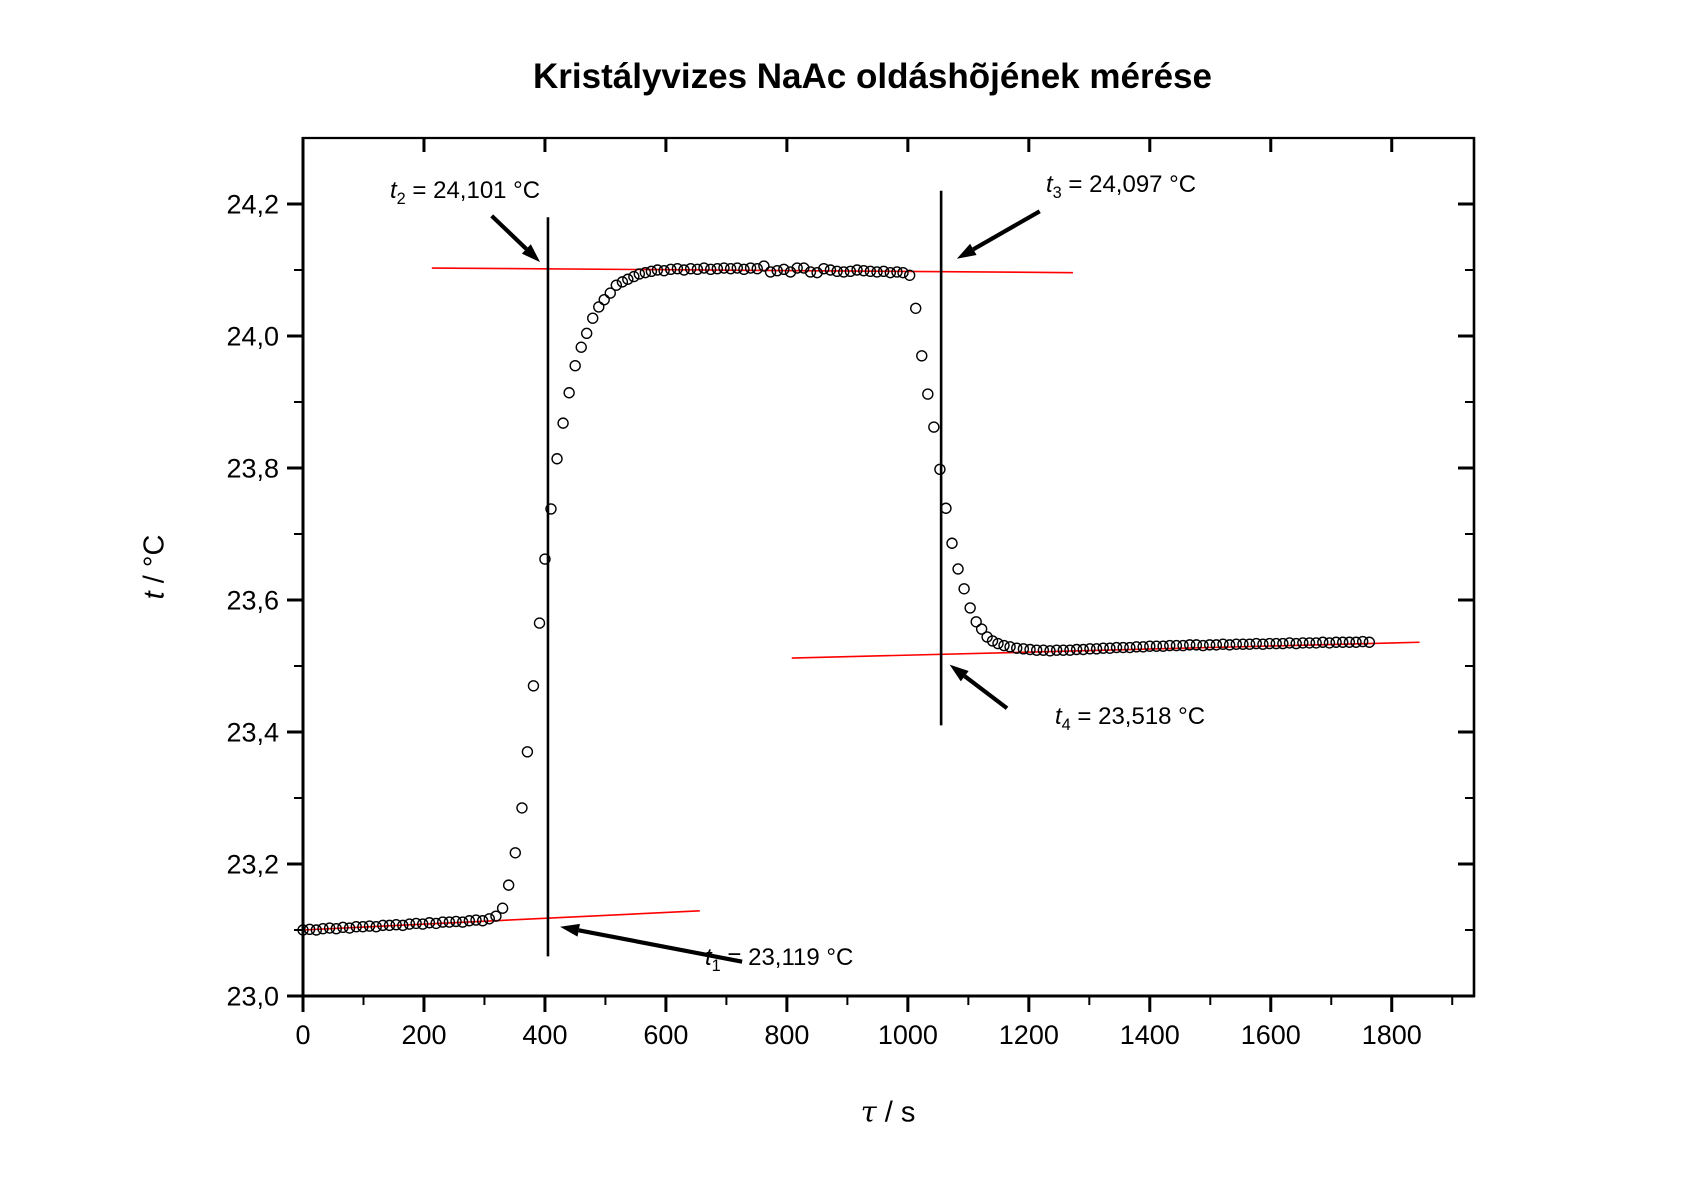 This screenshot has width=1705, height=1192. What do you see at coordinates (959, 673) in the screenshot?
I see `arrow-head-t4` at bounding box center [959, 673].